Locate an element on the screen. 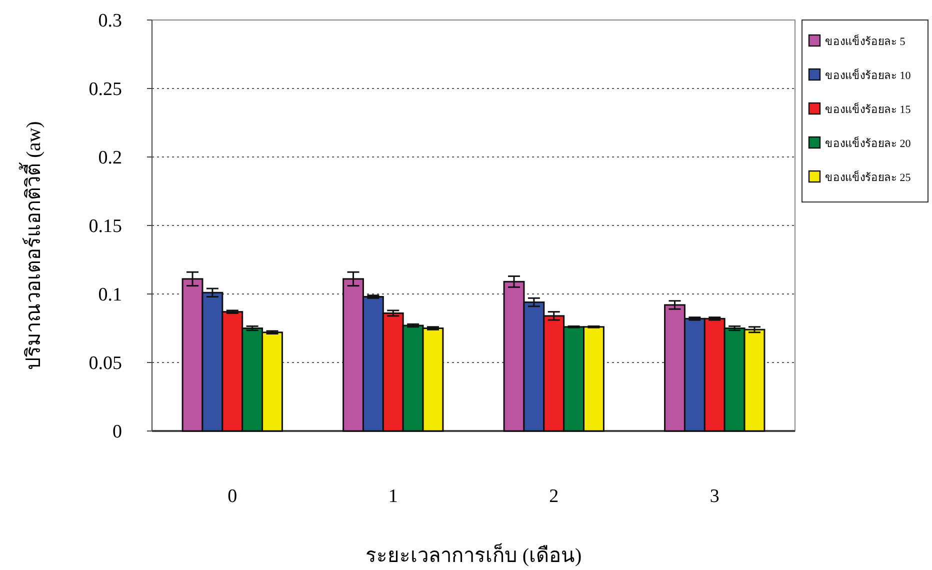 The image size is (932, 570). legend-label: ของแข็งร้อยละ 20 is located at coordinates (868, 143).